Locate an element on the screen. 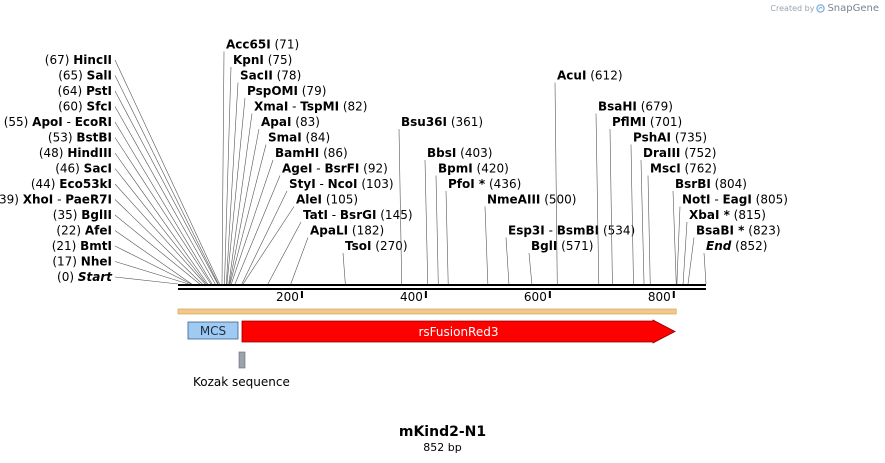 The height and width of the screenshot is (463, 885). site-nhei: (17) NheI is located at coordinates (120, 270).